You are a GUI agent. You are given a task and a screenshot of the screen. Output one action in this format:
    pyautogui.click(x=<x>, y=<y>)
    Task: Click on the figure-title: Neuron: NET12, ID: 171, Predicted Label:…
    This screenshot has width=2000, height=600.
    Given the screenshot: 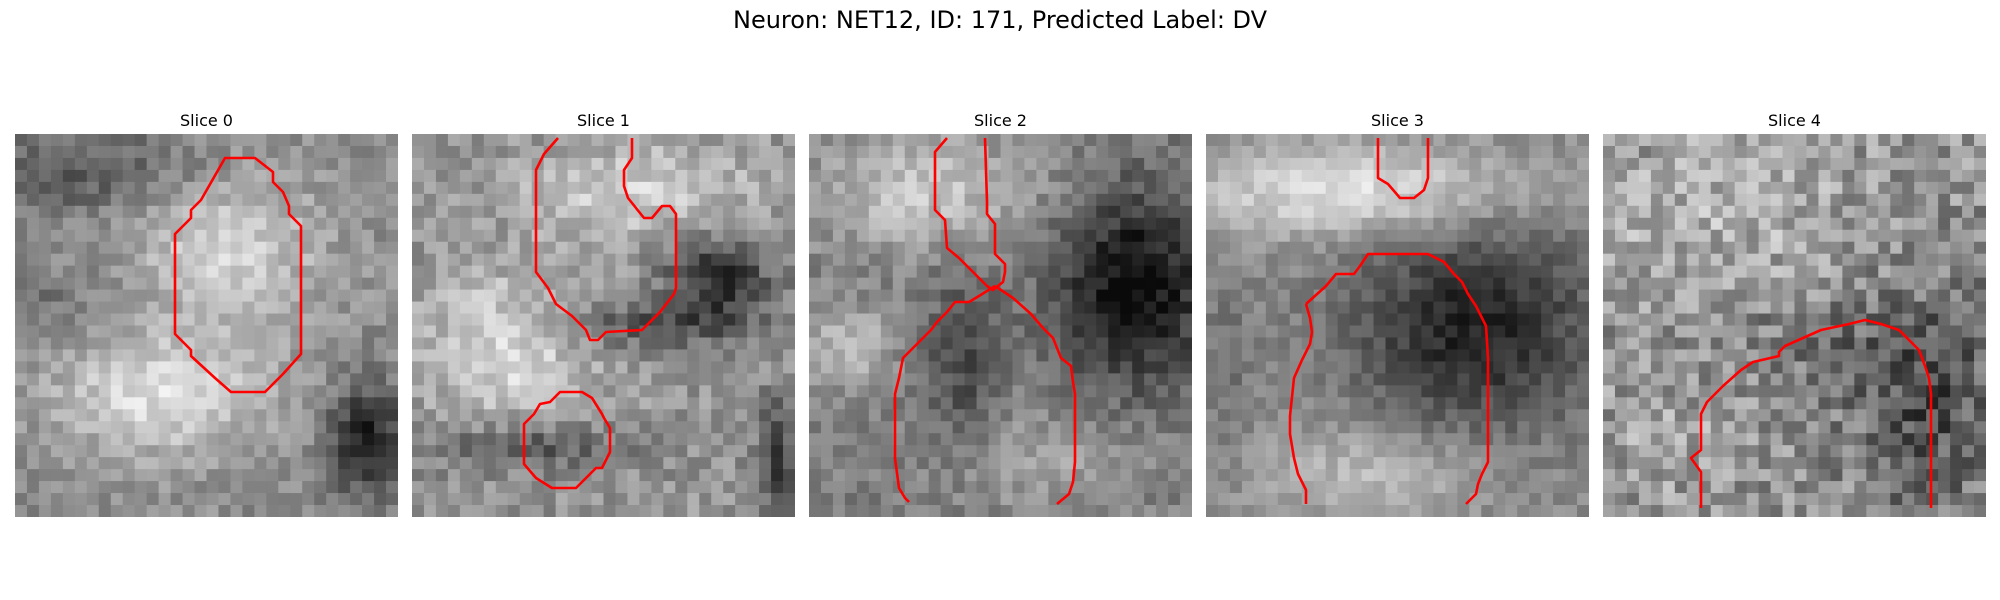 What is the action you would take?
    pyautogui.click(x=1000, y=20)
    